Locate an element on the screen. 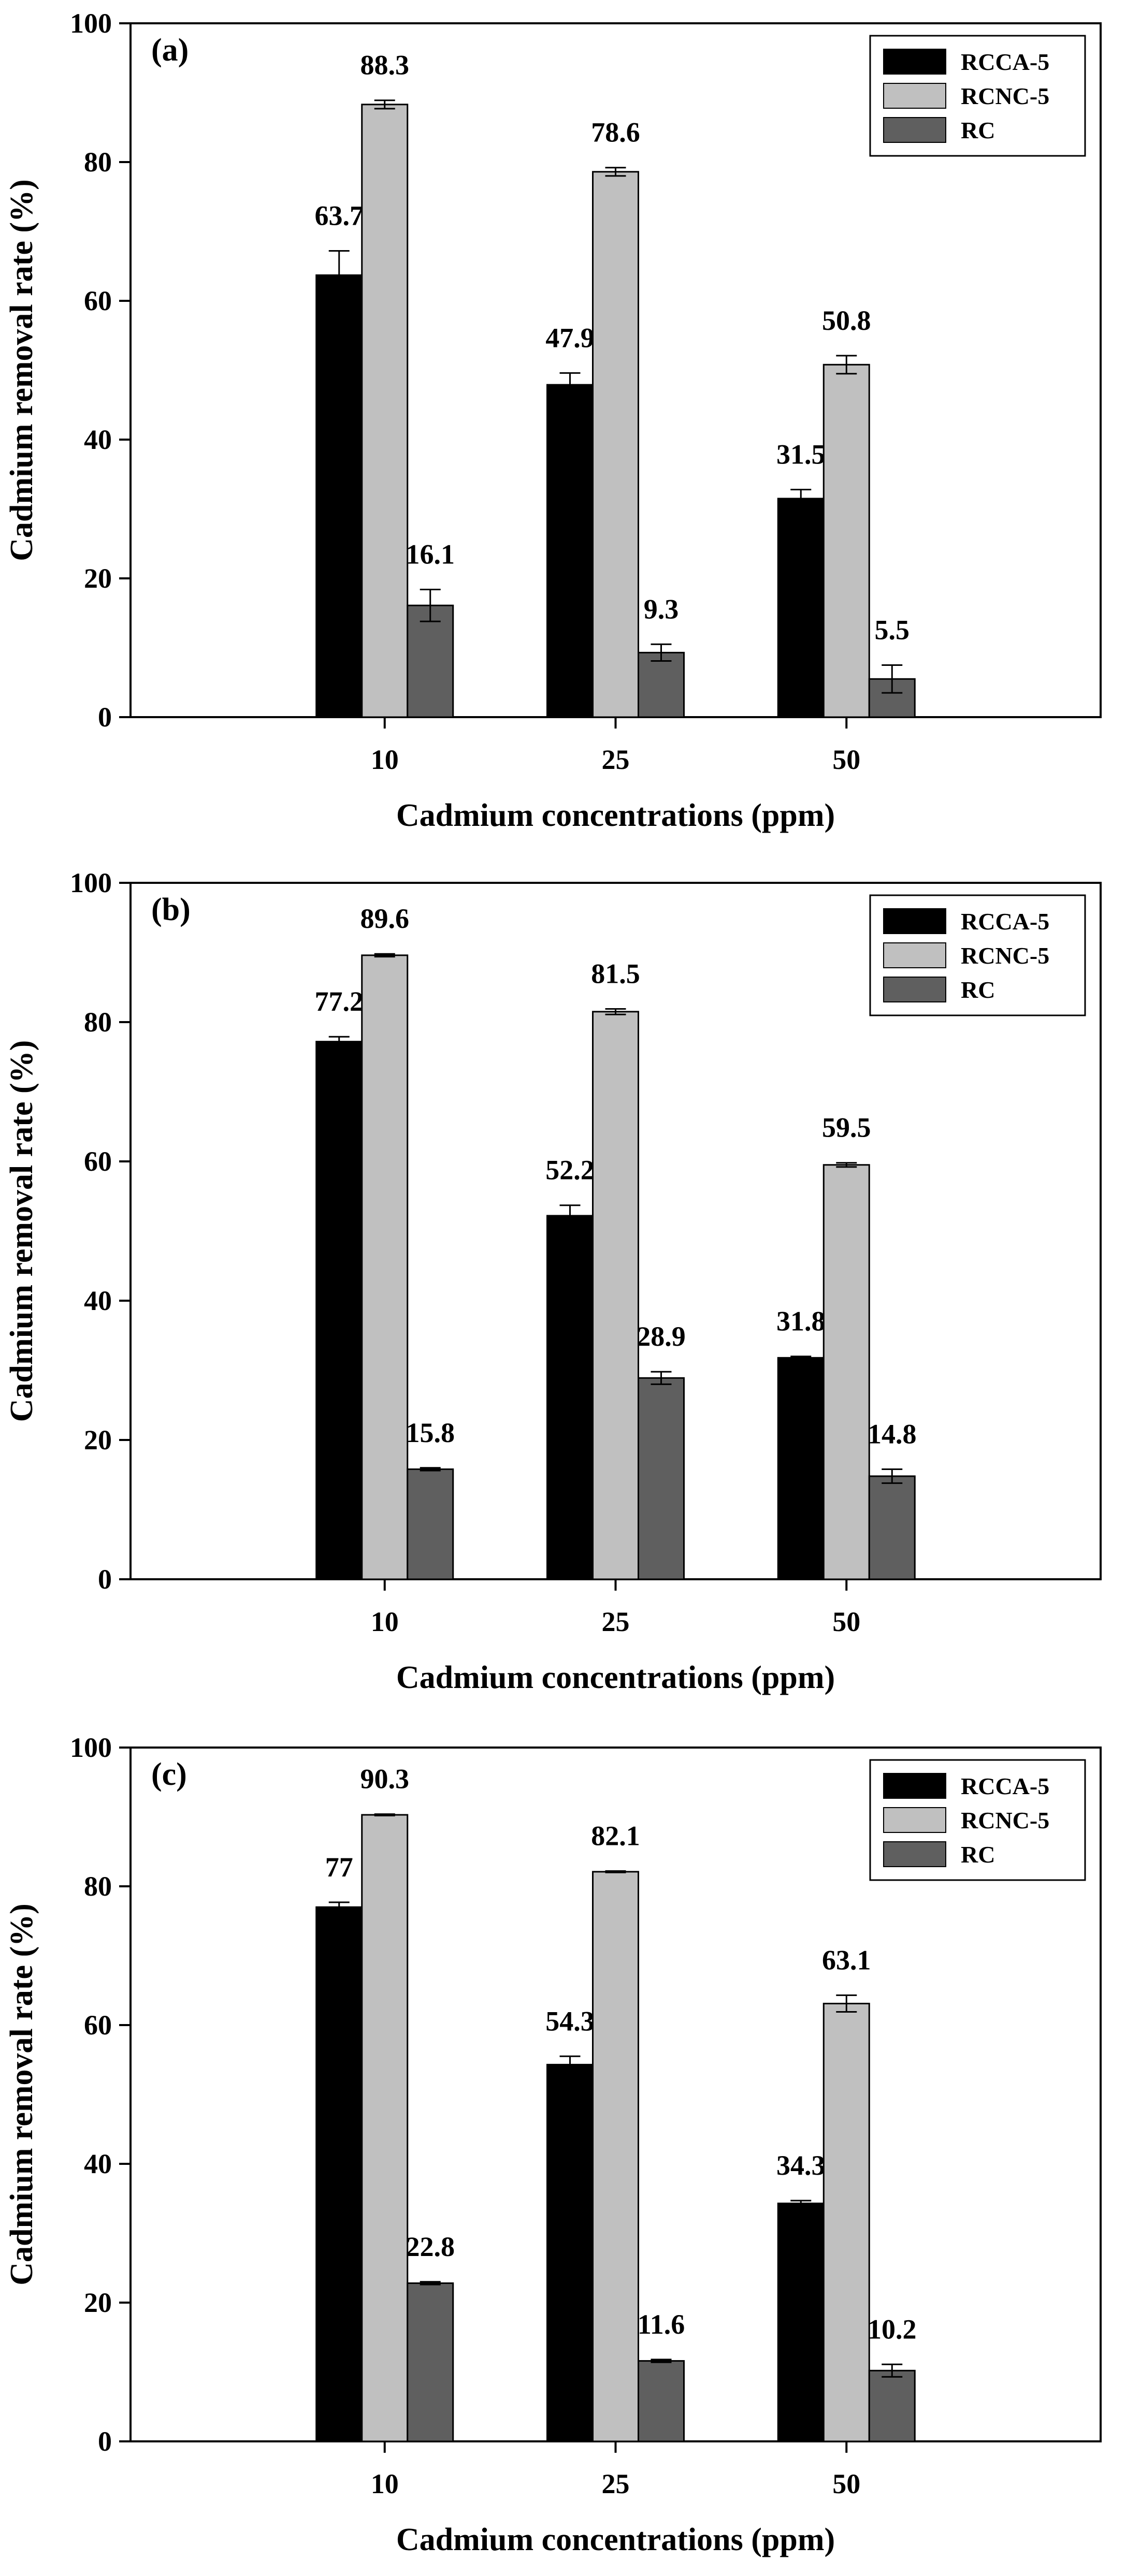 The image size is (1126, 2576). data-label: 77.2 is located at coordinates (339, 1002).